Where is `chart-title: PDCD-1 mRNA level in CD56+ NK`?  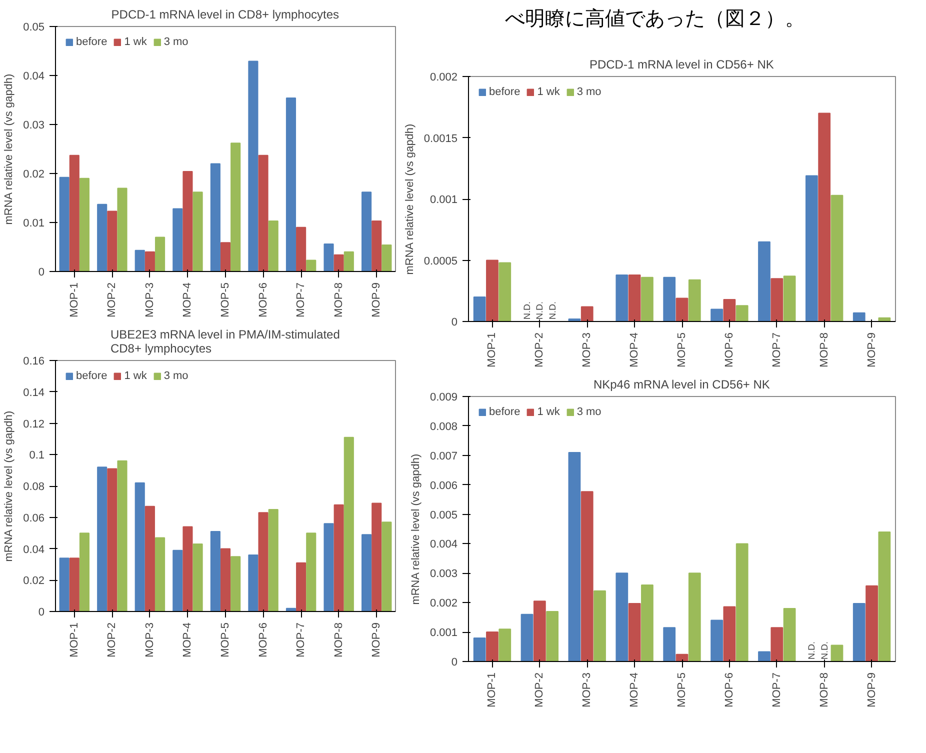 chart-title: PDCD-1 mRNA level in CD56+ NK is located at coordinates (681, 65).